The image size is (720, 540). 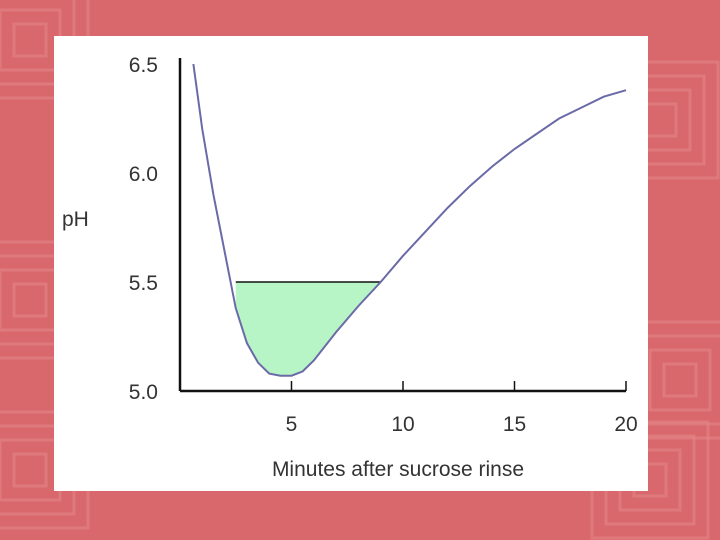 What do you see at coordinates (398, 469) in the screenshot?
I see `x-axis-label: Minutes after sucrose rinse` at bounding box center [398, 469].